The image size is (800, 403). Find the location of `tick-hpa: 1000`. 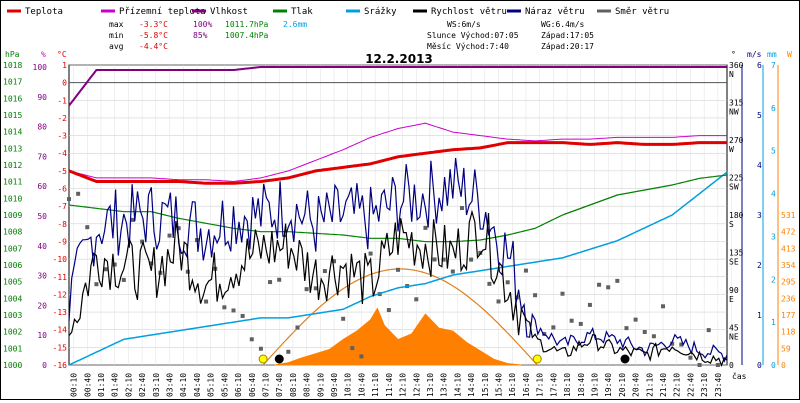

tick-hpa: 1000 is located at coordinates (12, 365).